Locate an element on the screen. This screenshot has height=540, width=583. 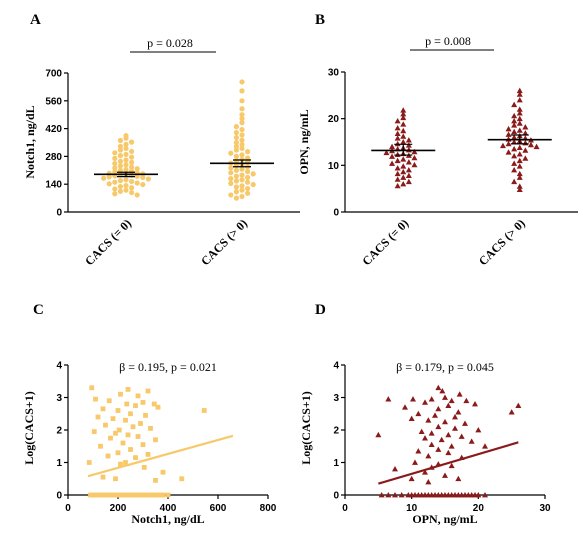
x-tick-label: 30 is located at coordinates (545, 508).